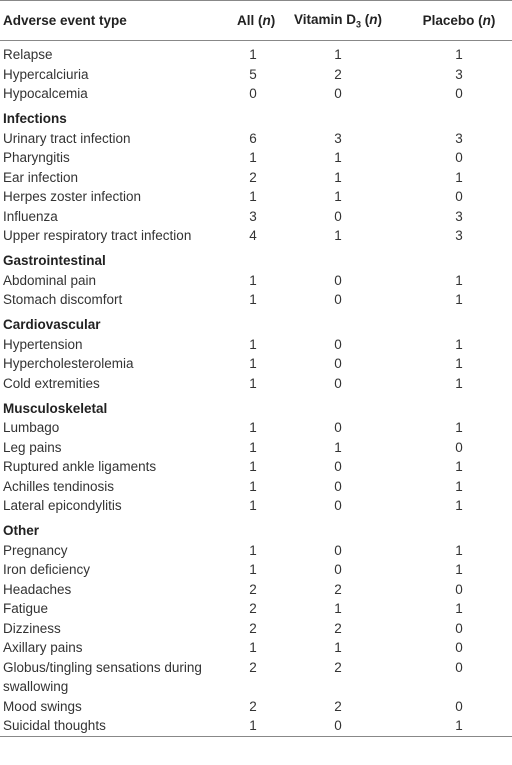  I want to click on event-label: Leg pains, so click(32, 447).